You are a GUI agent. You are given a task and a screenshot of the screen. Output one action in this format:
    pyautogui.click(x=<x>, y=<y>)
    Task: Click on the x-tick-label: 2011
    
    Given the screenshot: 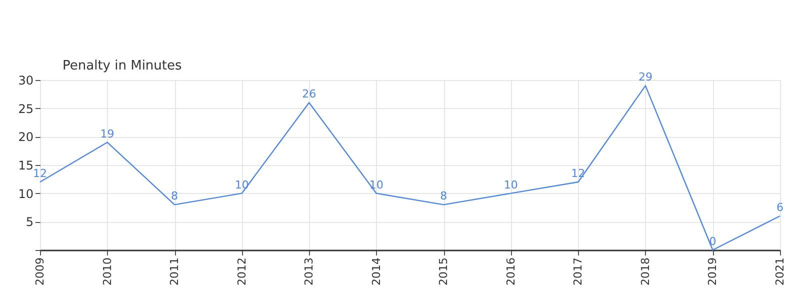 What is the action you would take?
    pyautogui.click(x=175, y=272)
    